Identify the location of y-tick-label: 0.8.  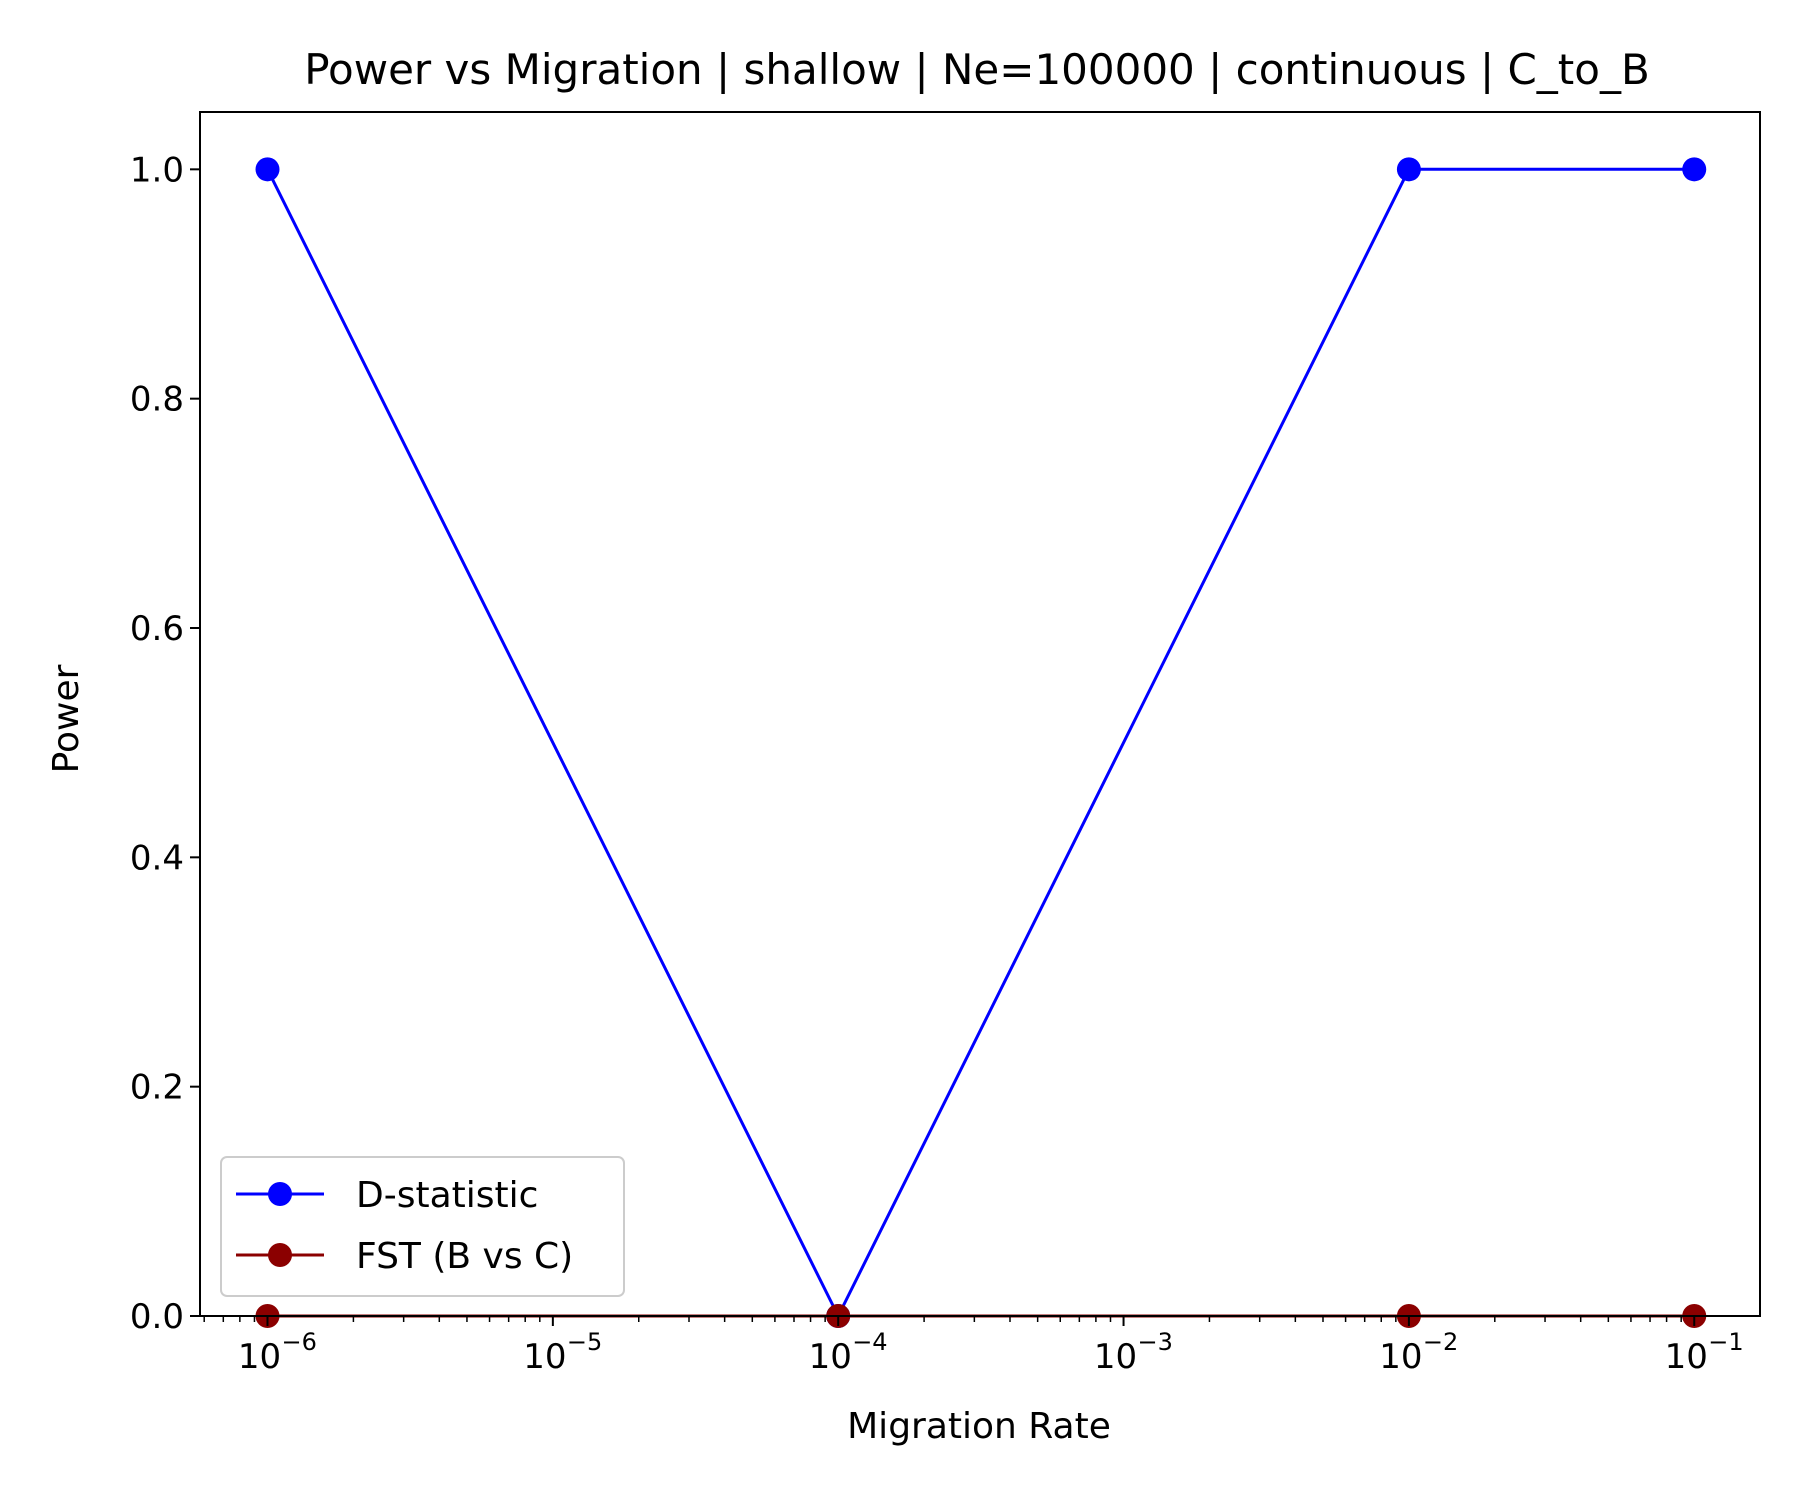
(157, 400).